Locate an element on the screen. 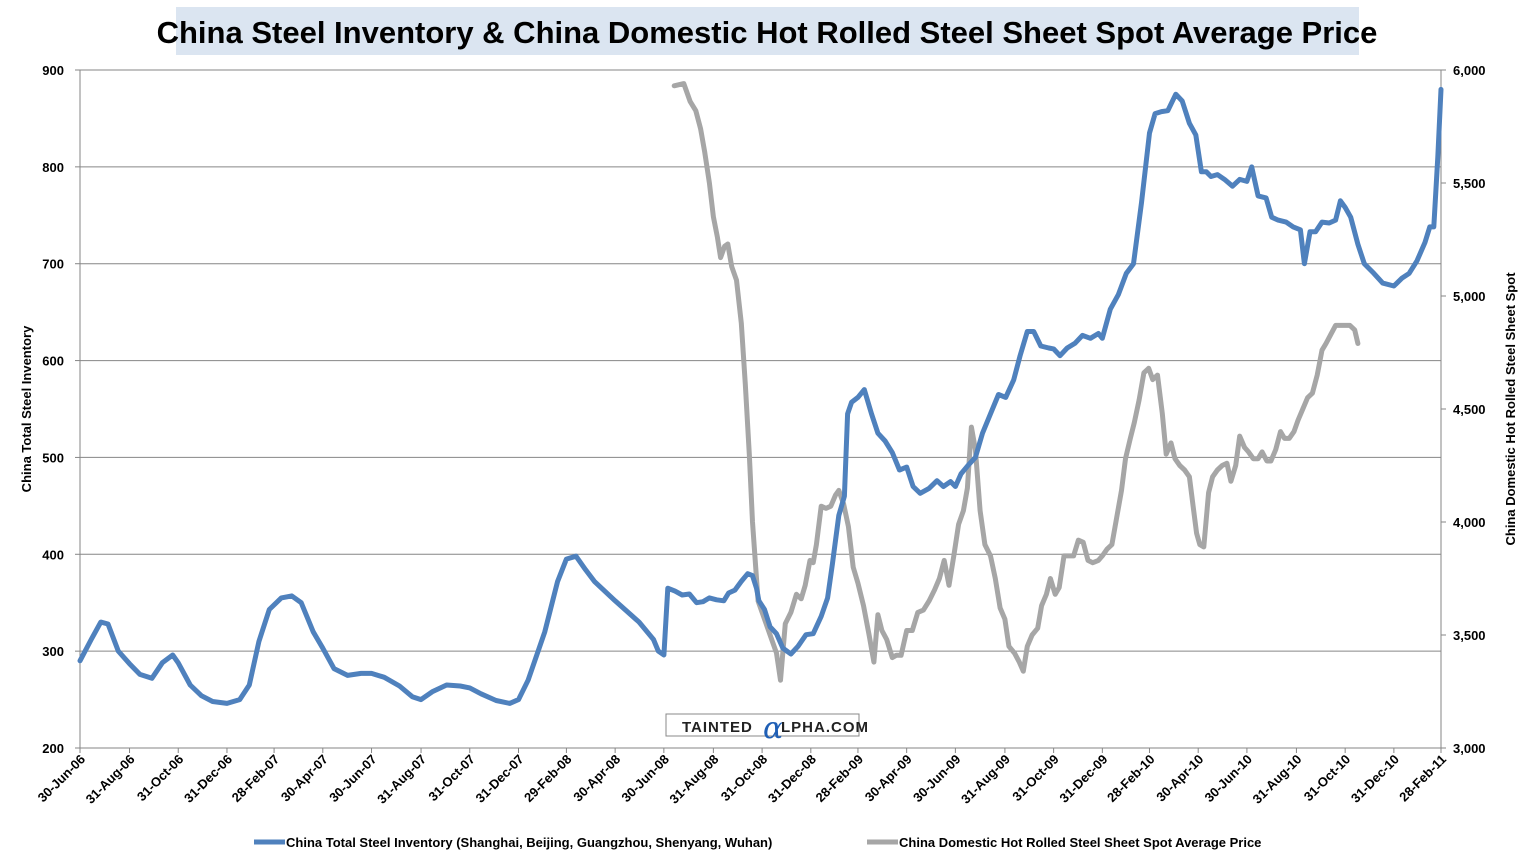 The width and height of the screenshot is (1537, 865). left-tick-label: 400 is located at coordinates (53, 554).